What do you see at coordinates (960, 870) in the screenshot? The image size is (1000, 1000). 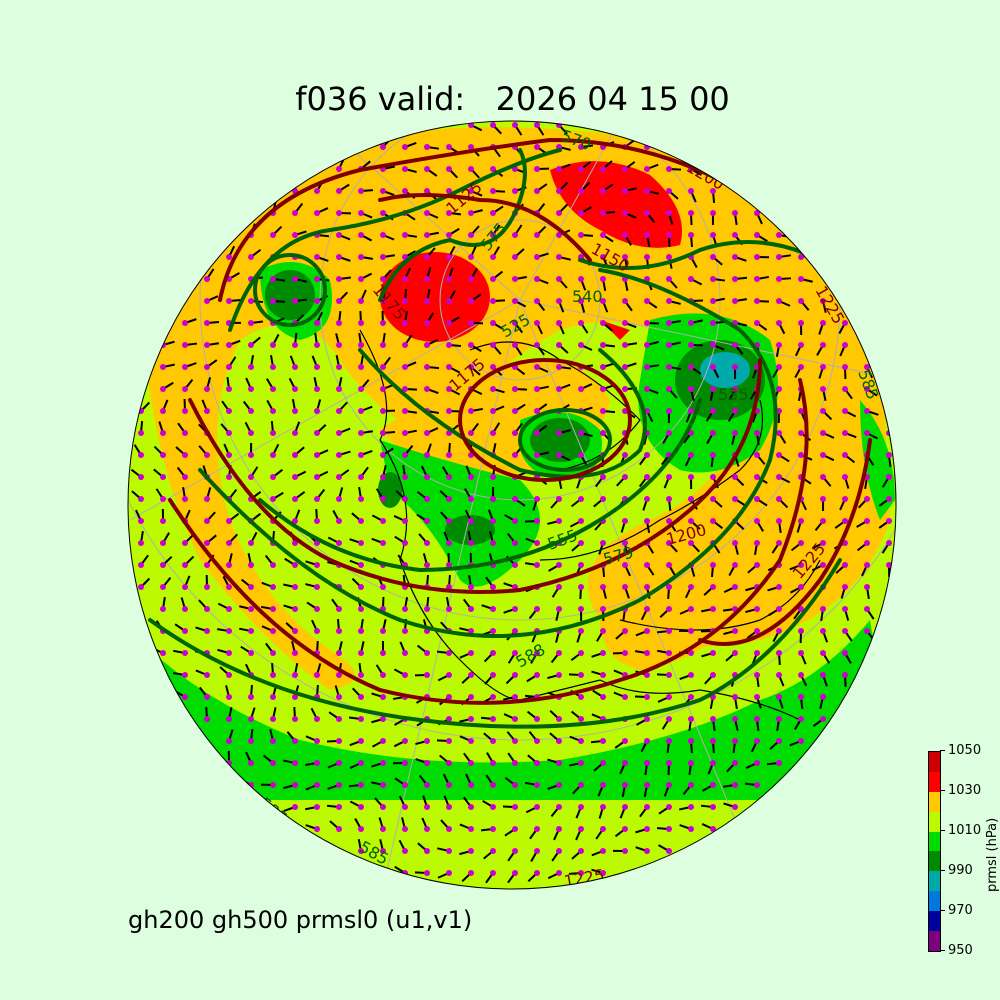 I see `colorbar-tick-label: 990` at bounding box center [960, 870].